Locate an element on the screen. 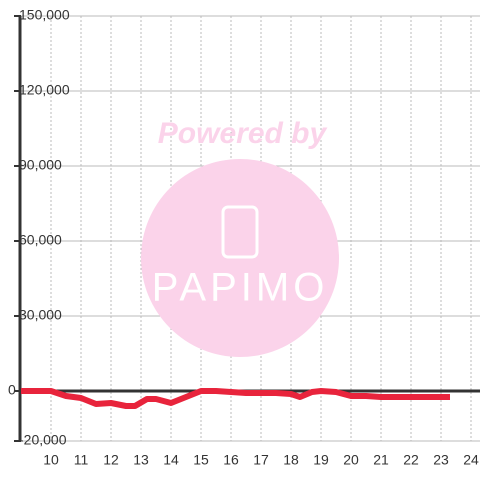 This screenshot has width=480, height=480. x-tick-label: 15 is located at coordinates (201, 460).